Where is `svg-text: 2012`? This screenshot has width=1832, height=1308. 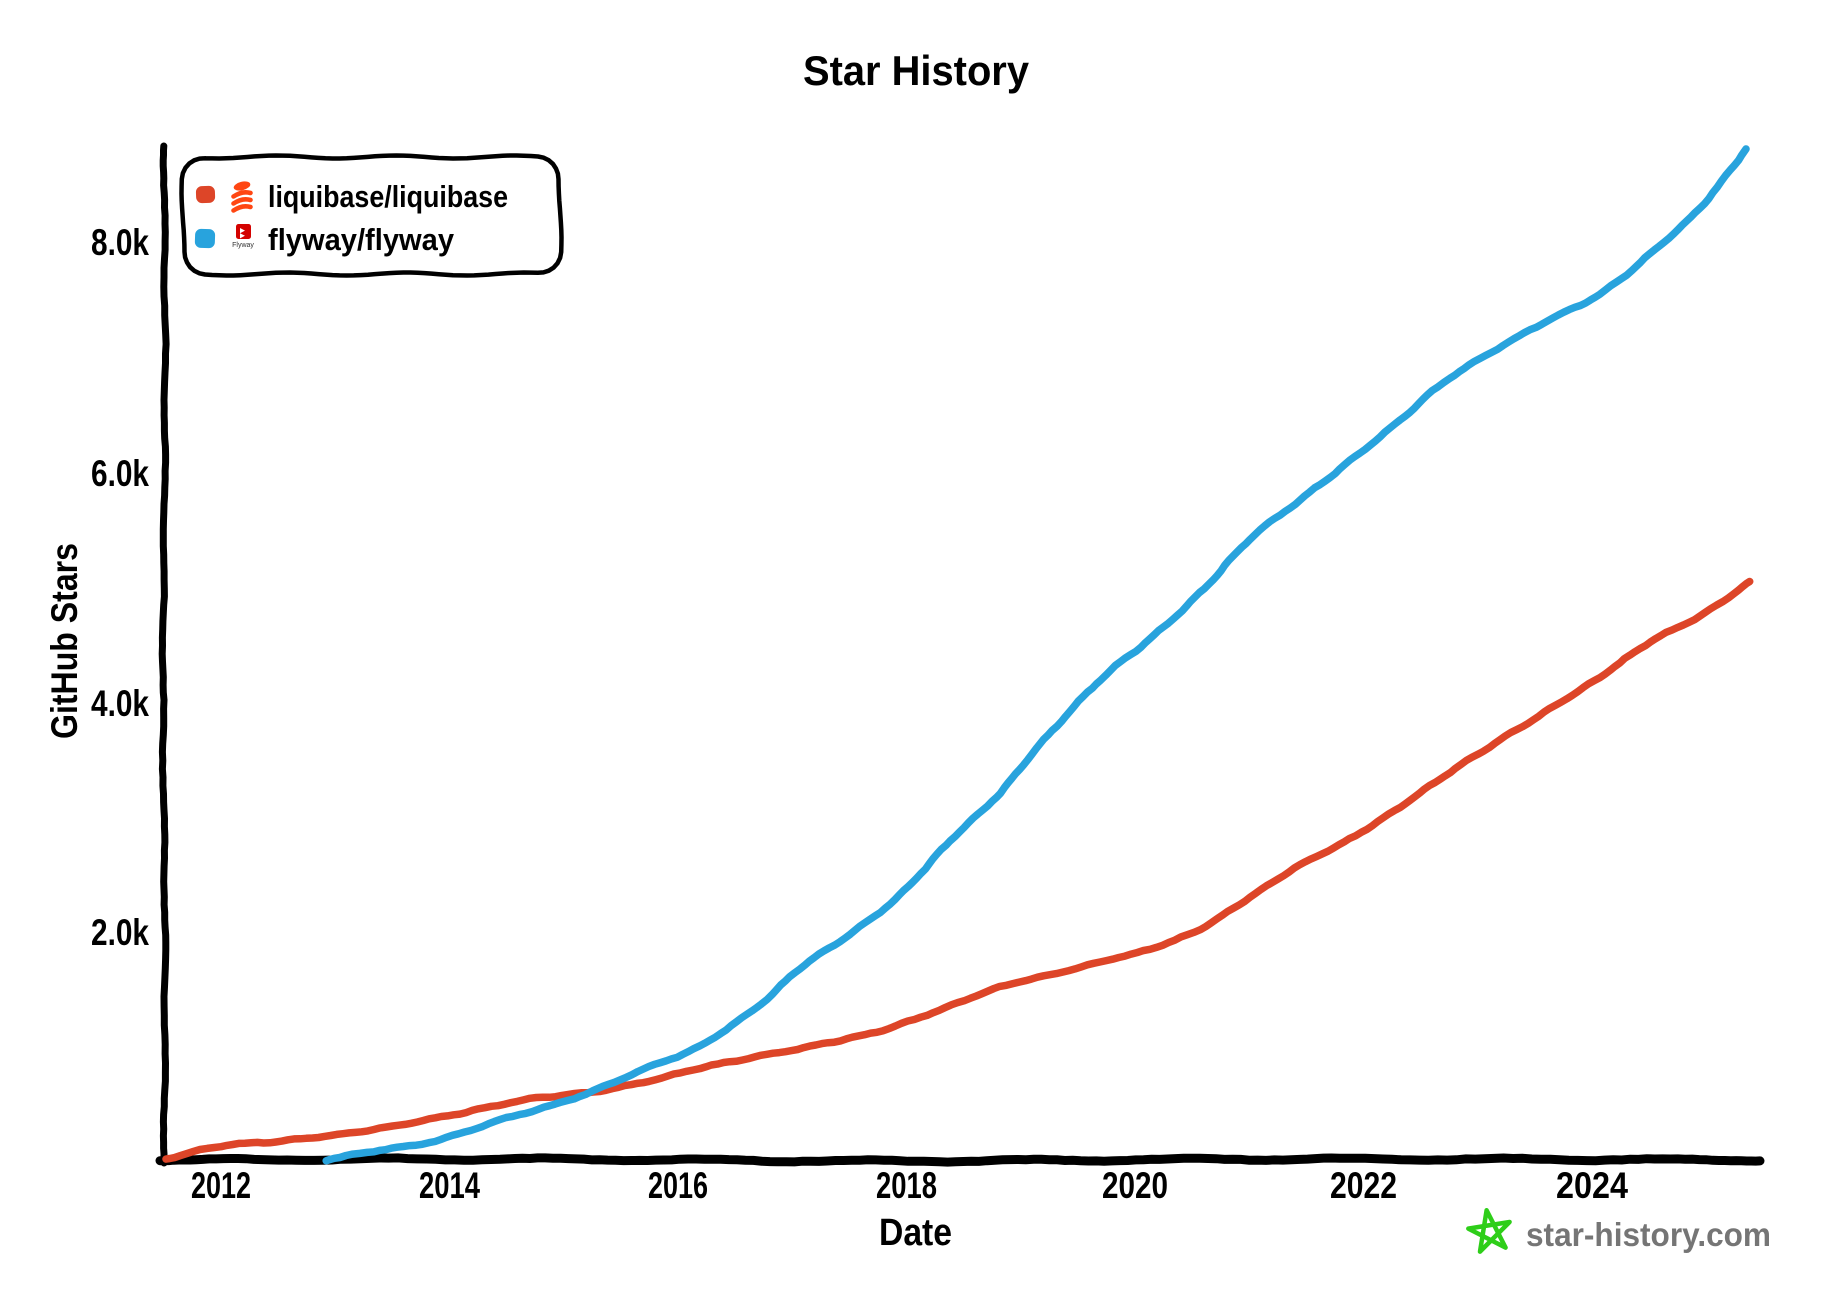 svg-text: 2012 is located at coordinates (221, 1185).